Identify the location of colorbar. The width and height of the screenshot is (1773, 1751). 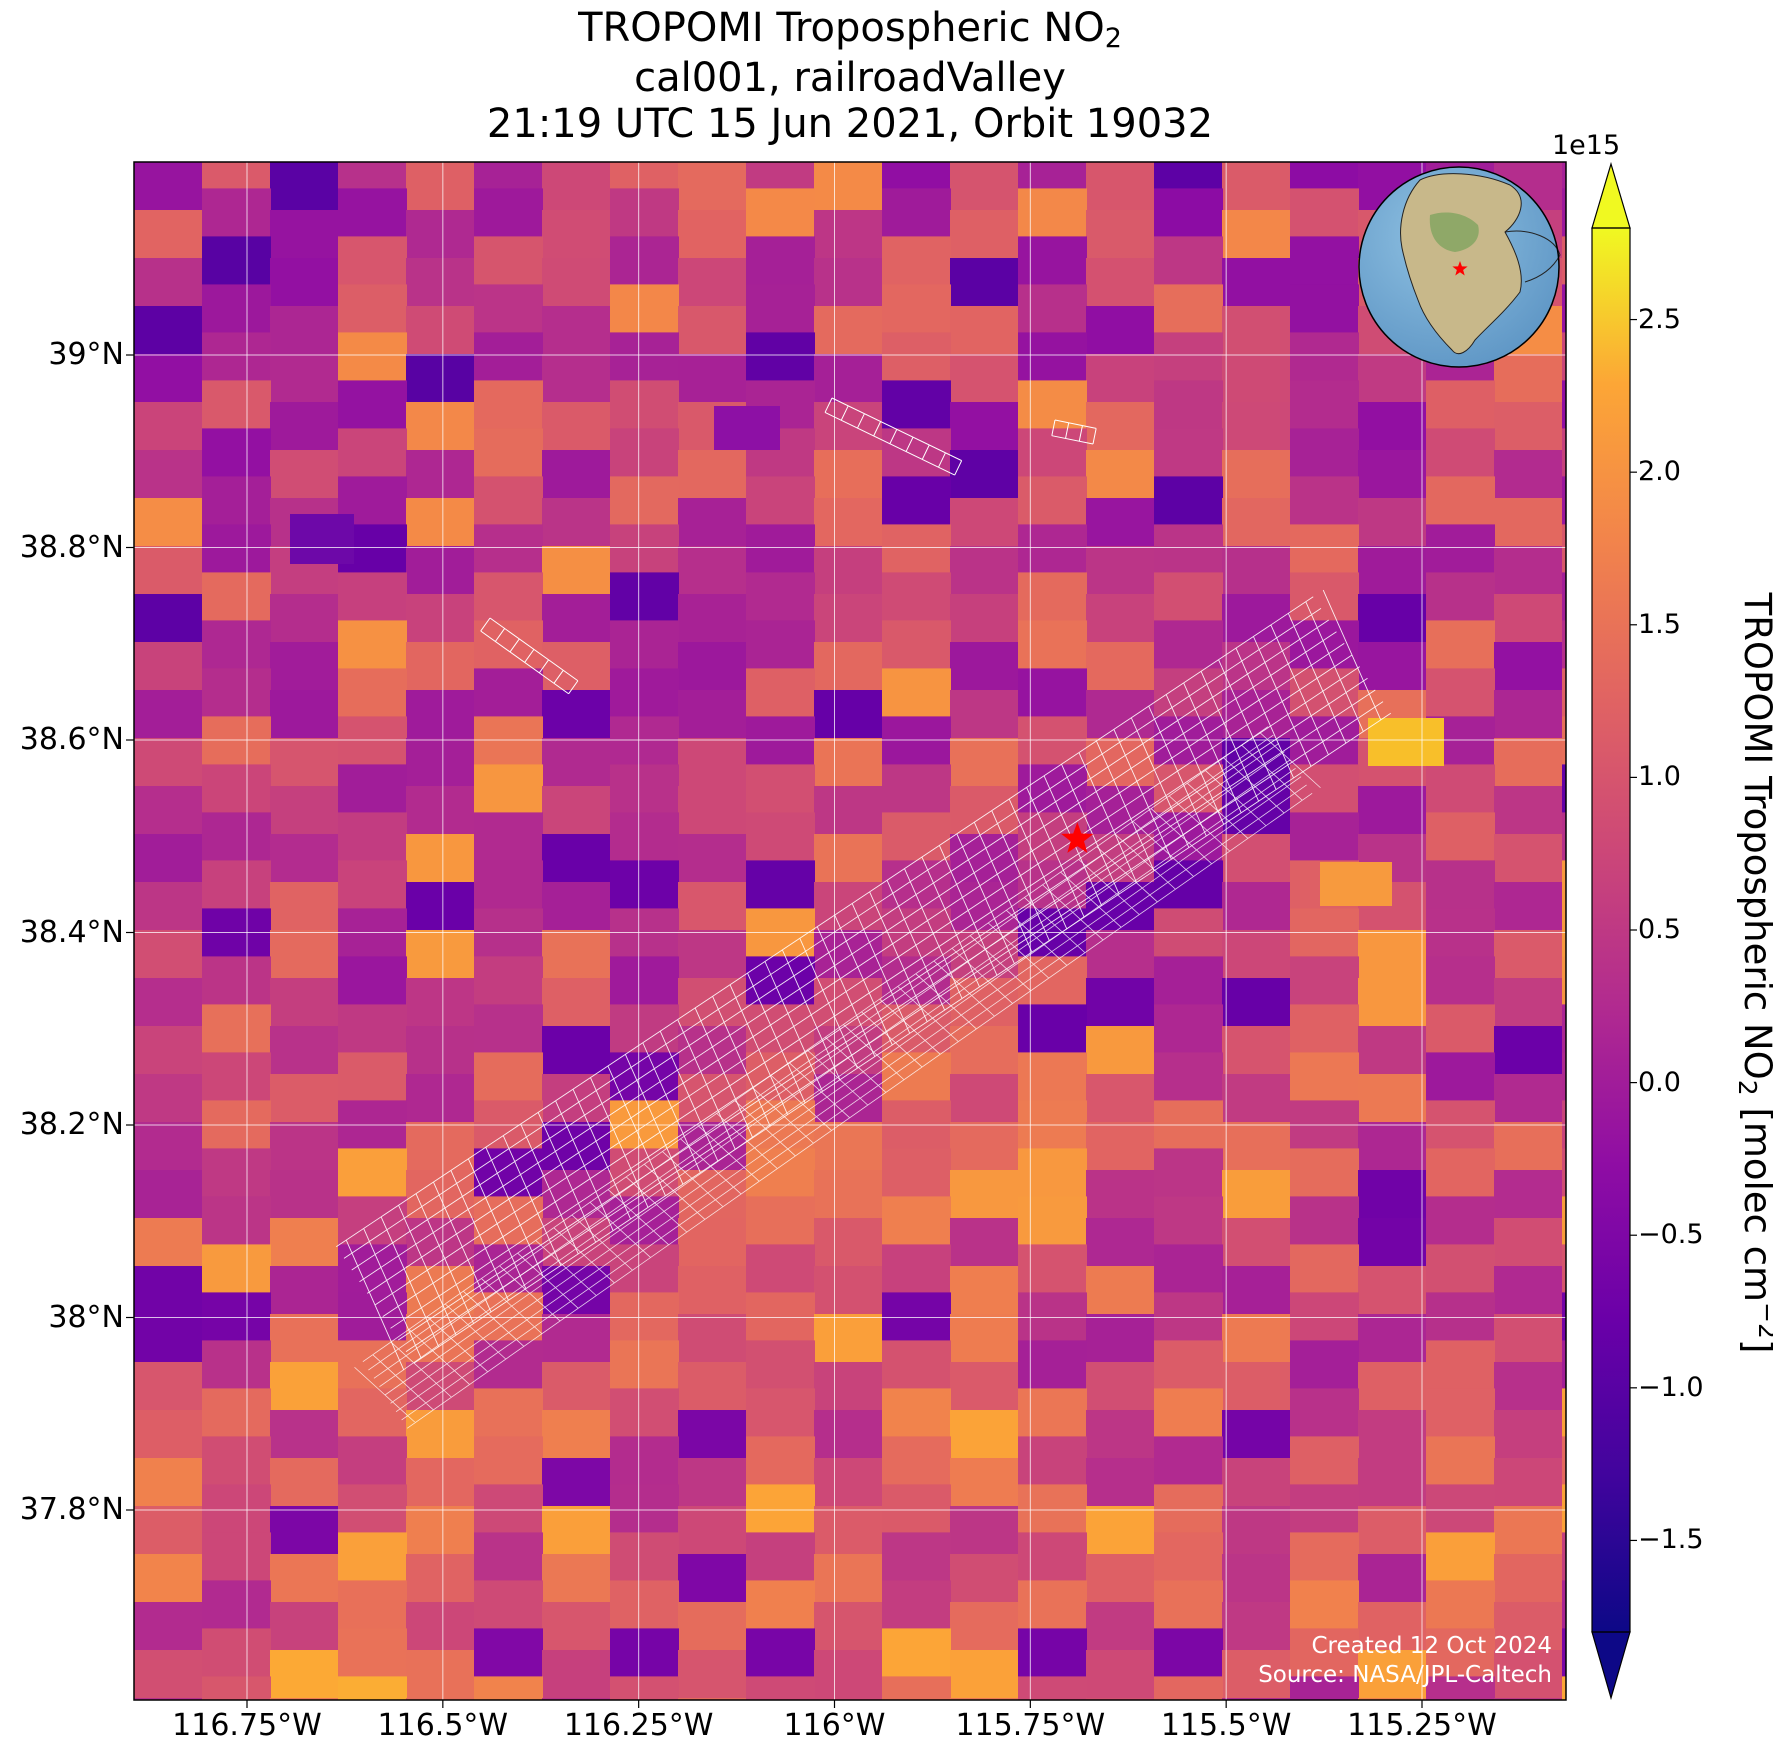
(1614, 931).